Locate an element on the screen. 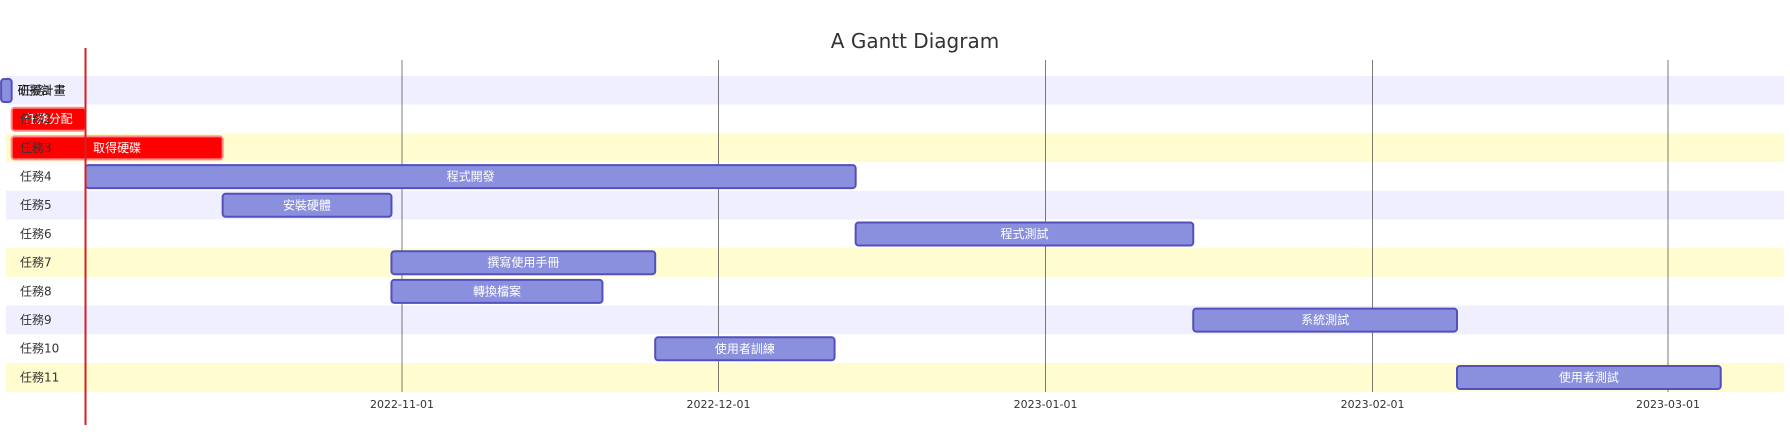 The image size is (1790, 439). task-label: 取得硬碟 is located at coordinates (117, 147).